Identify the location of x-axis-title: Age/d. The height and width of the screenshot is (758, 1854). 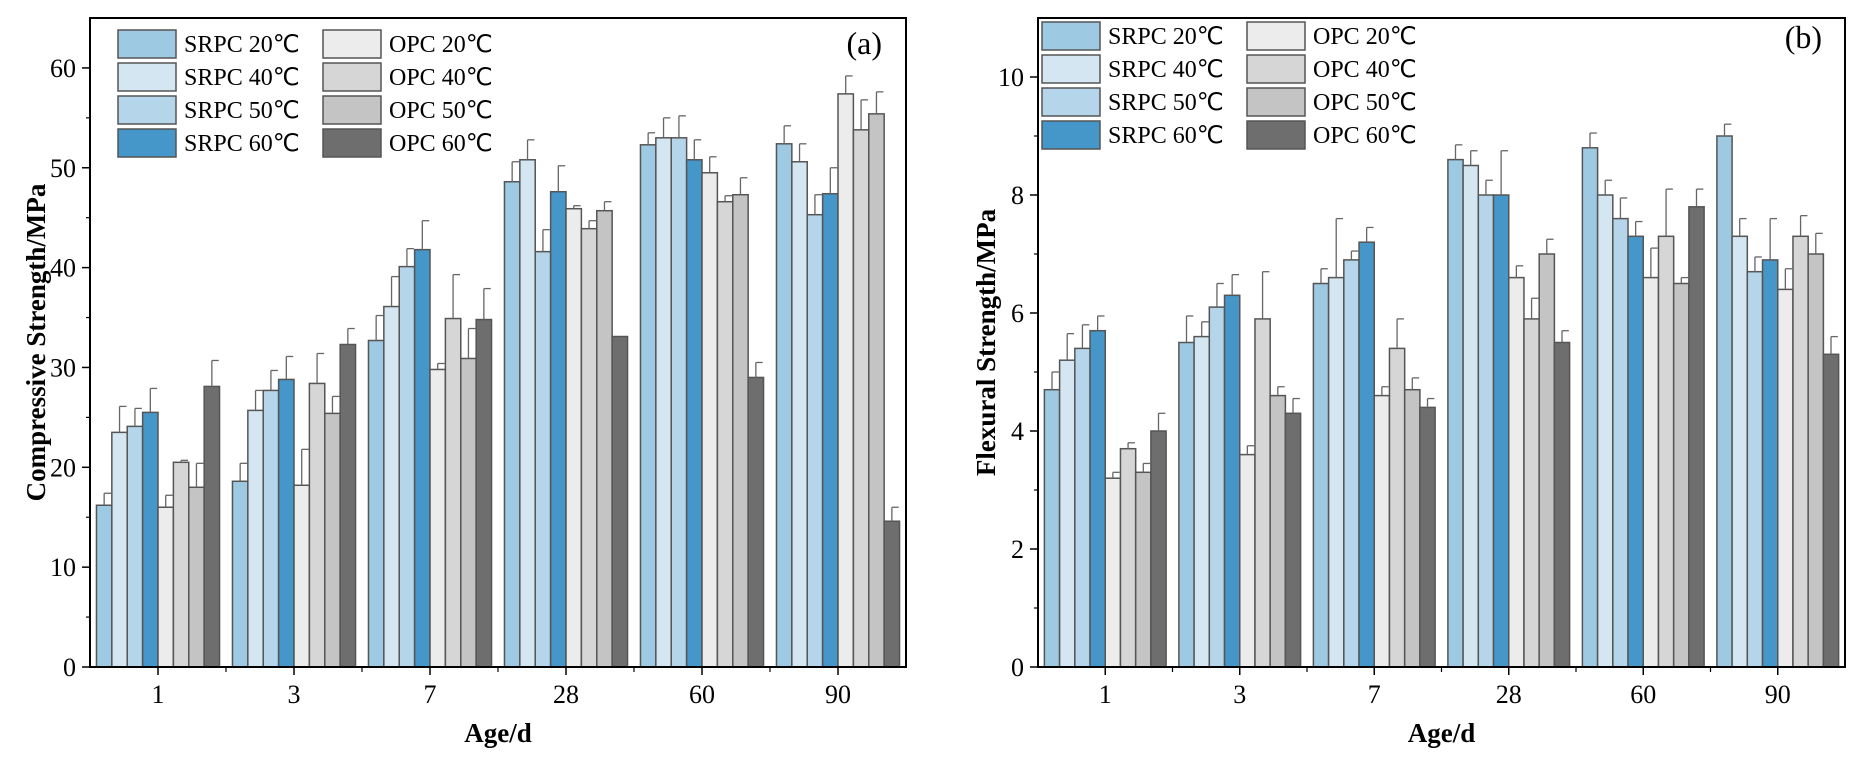
(498, 733).